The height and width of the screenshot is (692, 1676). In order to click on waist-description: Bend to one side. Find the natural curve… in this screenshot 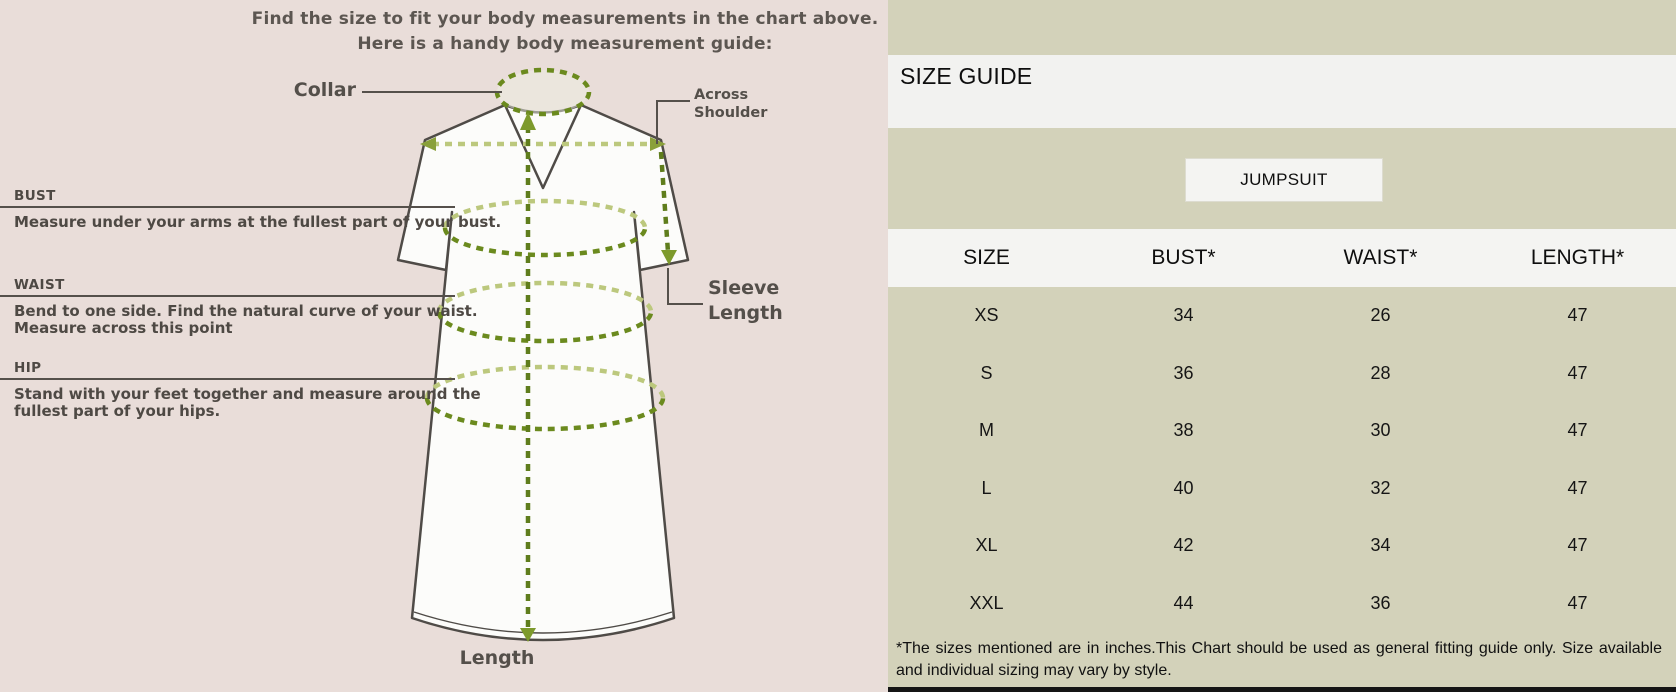, I will do `click(246, 319)`.